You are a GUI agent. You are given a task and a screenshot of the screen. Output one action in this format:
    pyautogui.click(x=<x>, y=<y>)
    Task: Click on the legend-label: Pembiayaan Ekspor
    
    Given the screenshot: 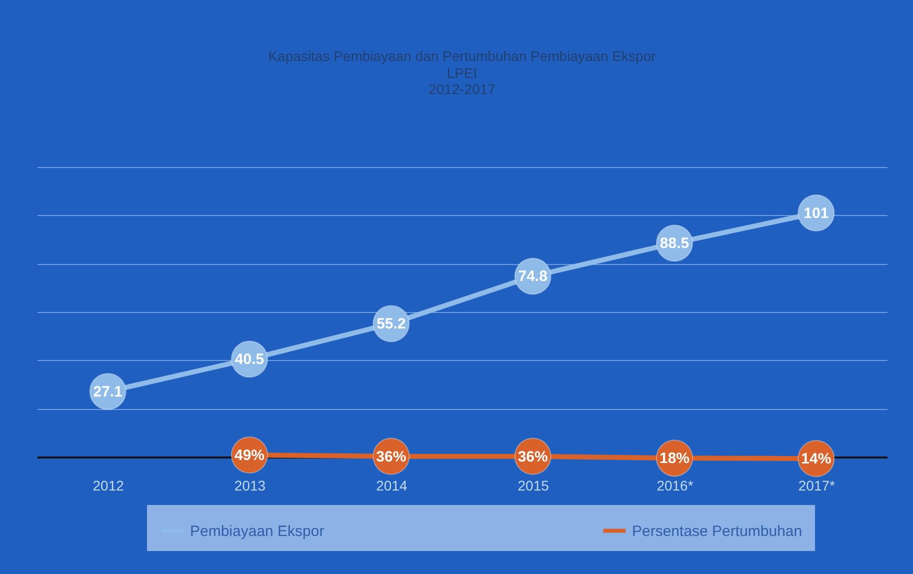 What is the action you would take?
    pyautogui.click(x=257, y=531)
    